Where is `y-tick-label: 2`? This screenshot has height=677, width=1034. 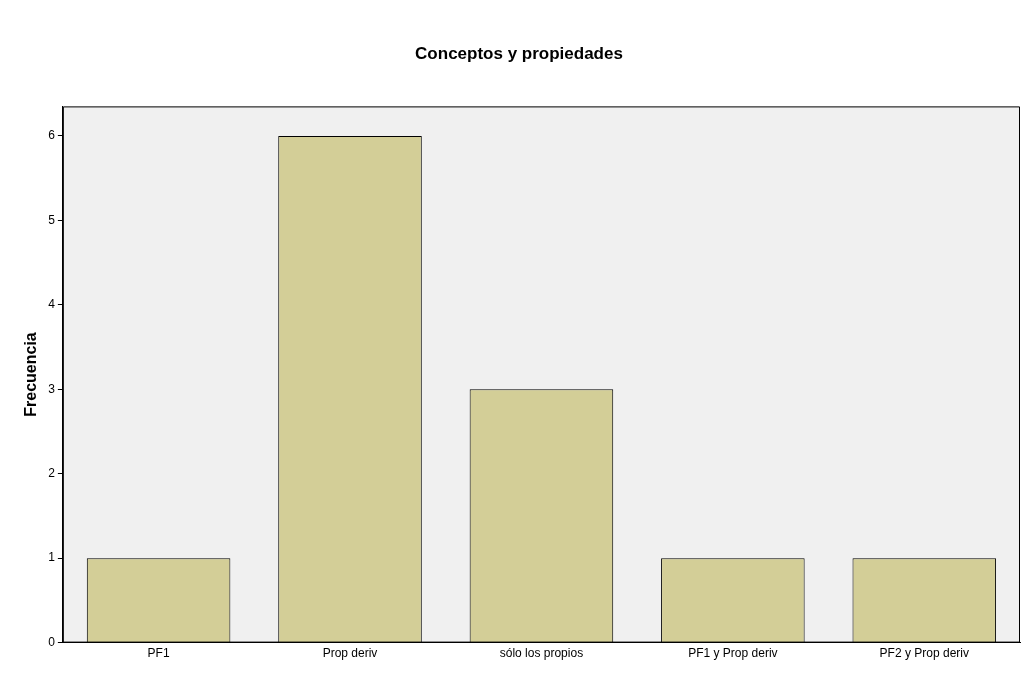 y-tick-label: 2 is located at coordinates (52, 473).